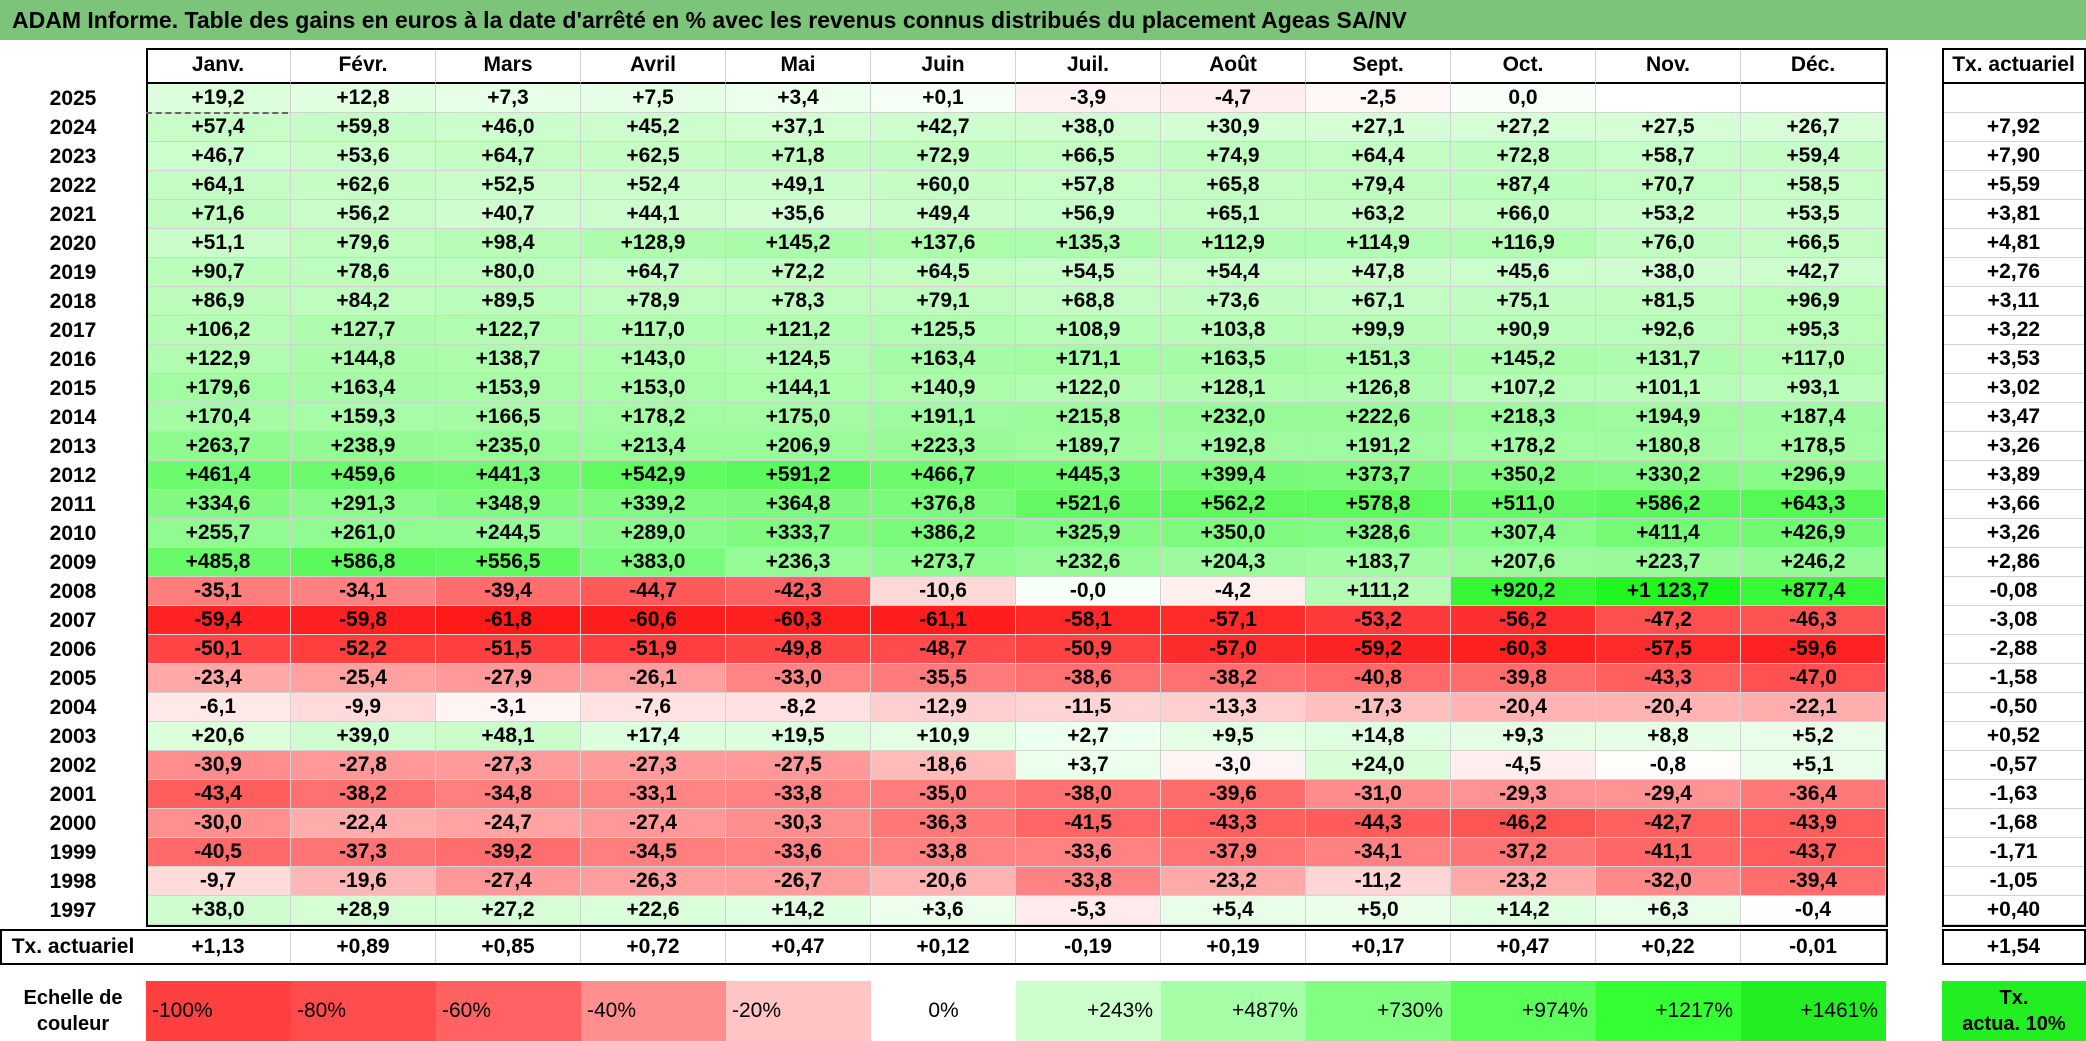 The height and width of the screenshot is (1041, 2086). Describe the element at coordinates (943, 881) in the screenshot. I see `table-cell: -20,6` at that location.